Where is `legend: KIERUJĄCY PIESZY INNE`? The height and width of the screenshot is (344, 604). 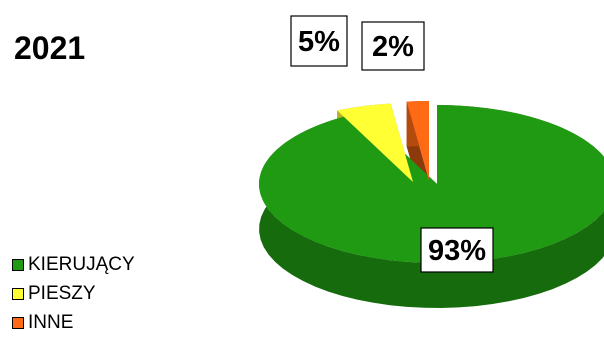
legend: KIERUJĄCY PIESZY INNE is located at coordinates (73, 293).